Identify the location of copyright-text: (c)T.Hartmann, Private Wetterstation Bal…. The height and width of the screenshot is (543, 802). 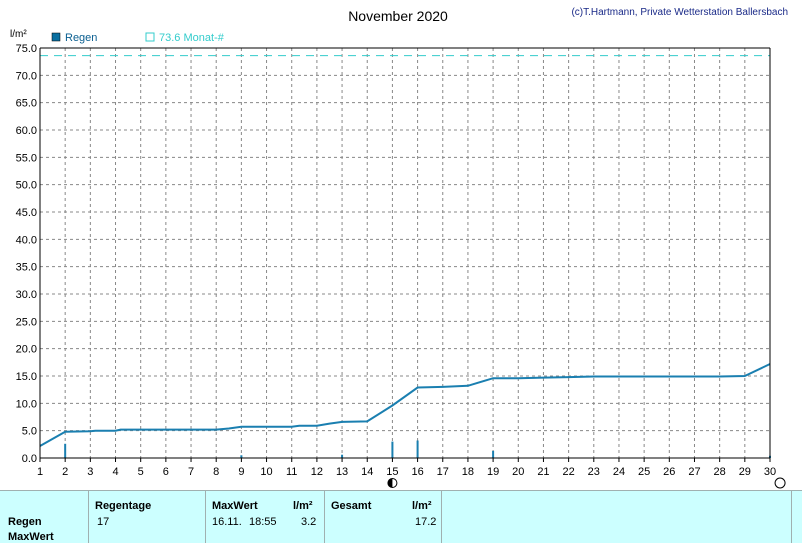
(679, 12).